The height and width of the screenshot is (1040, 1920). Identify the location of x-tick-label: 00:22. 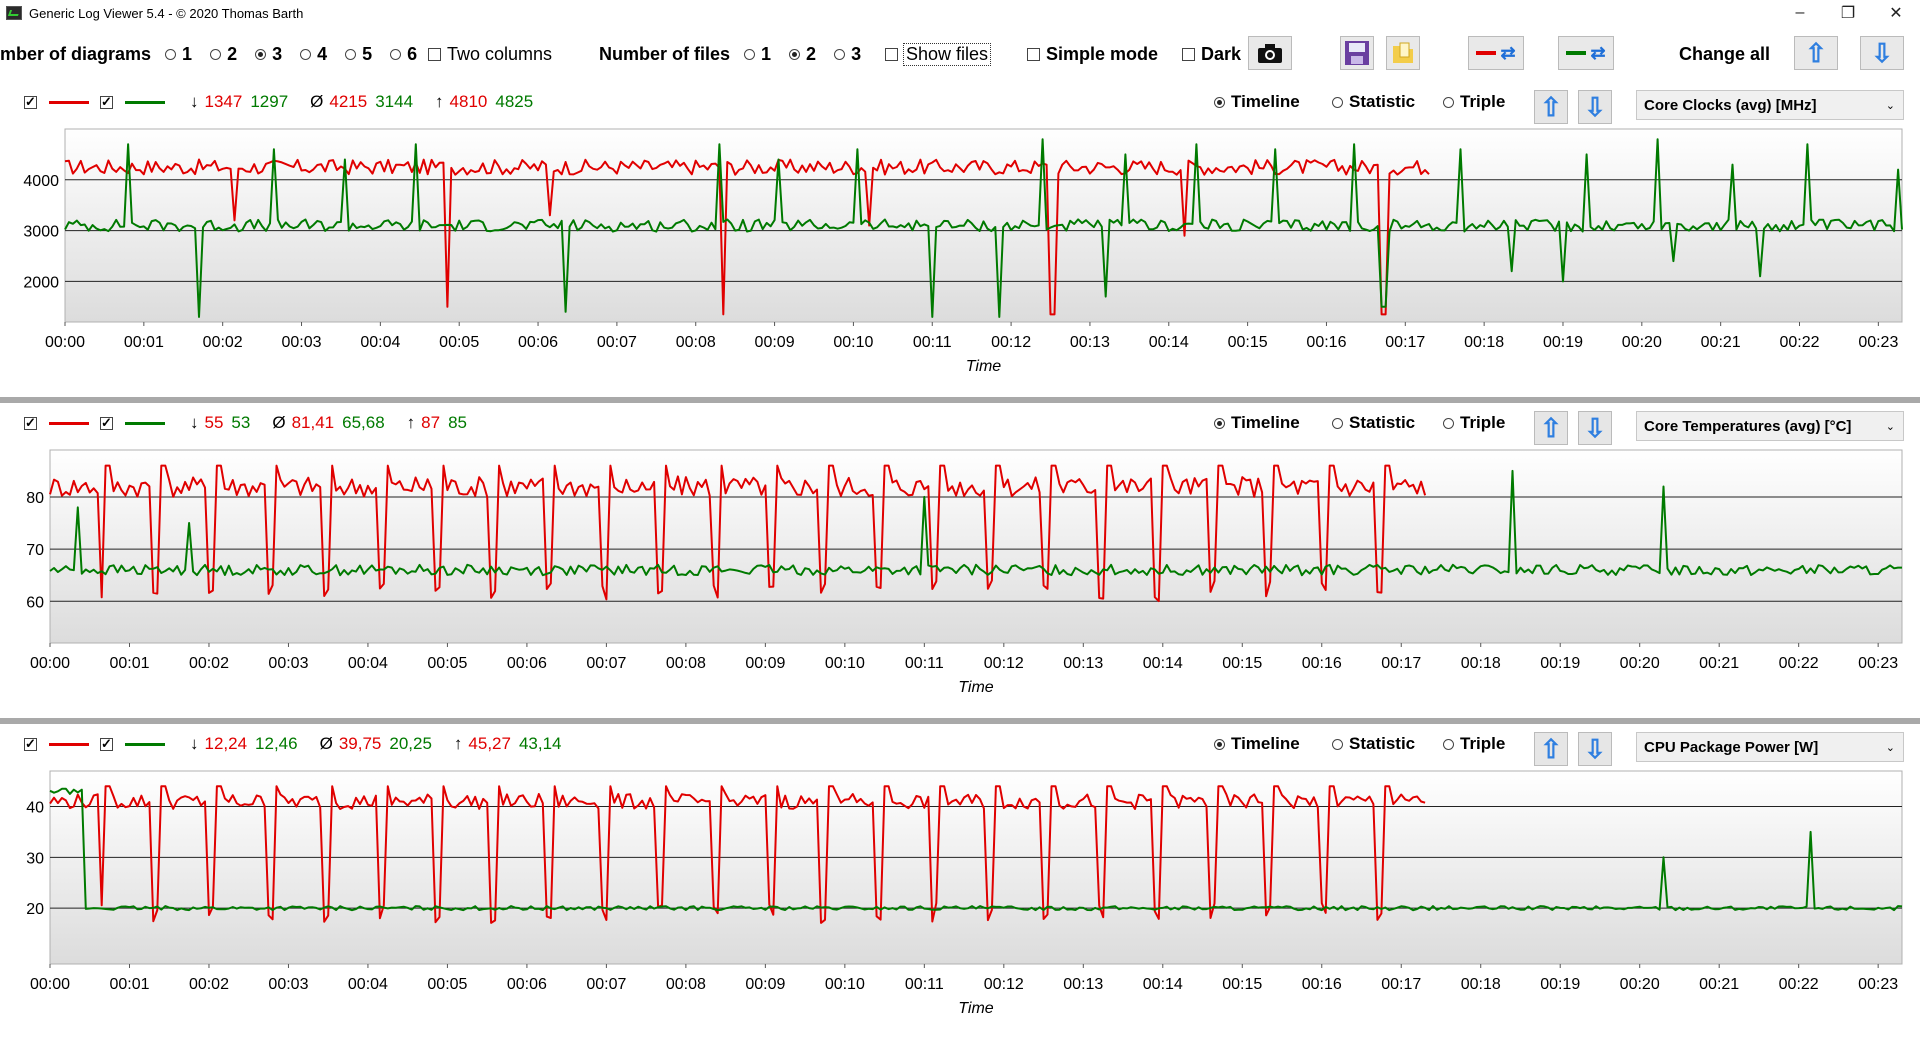
(1799, 342).